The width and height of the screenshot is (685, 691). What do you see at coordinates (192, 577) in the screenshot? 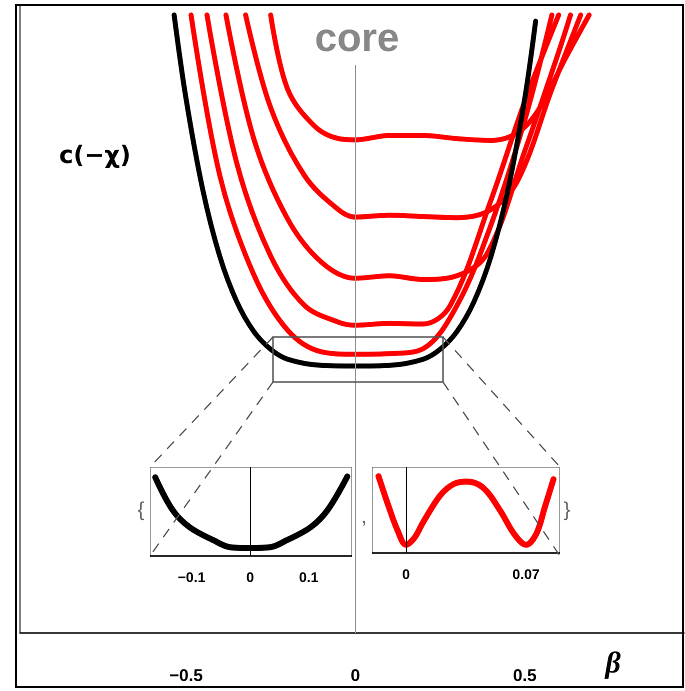
I see `x-tick-label: −0.1` at bounding box center [192, 577].